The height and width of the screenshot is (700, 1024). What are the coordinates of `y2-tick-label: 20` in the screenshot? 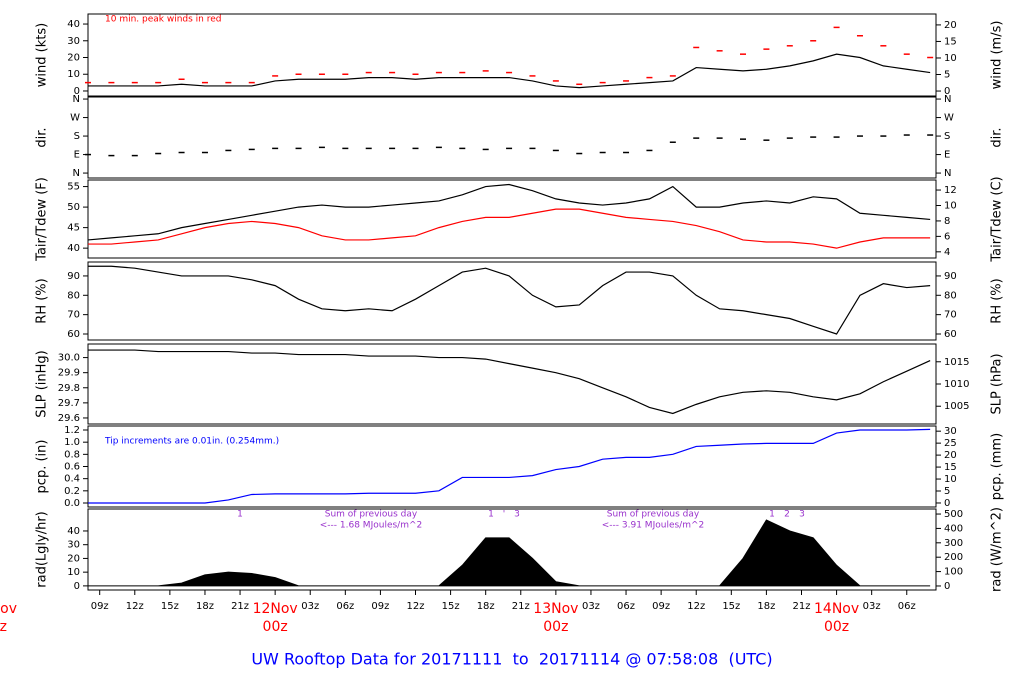 It's located at (950, 455).